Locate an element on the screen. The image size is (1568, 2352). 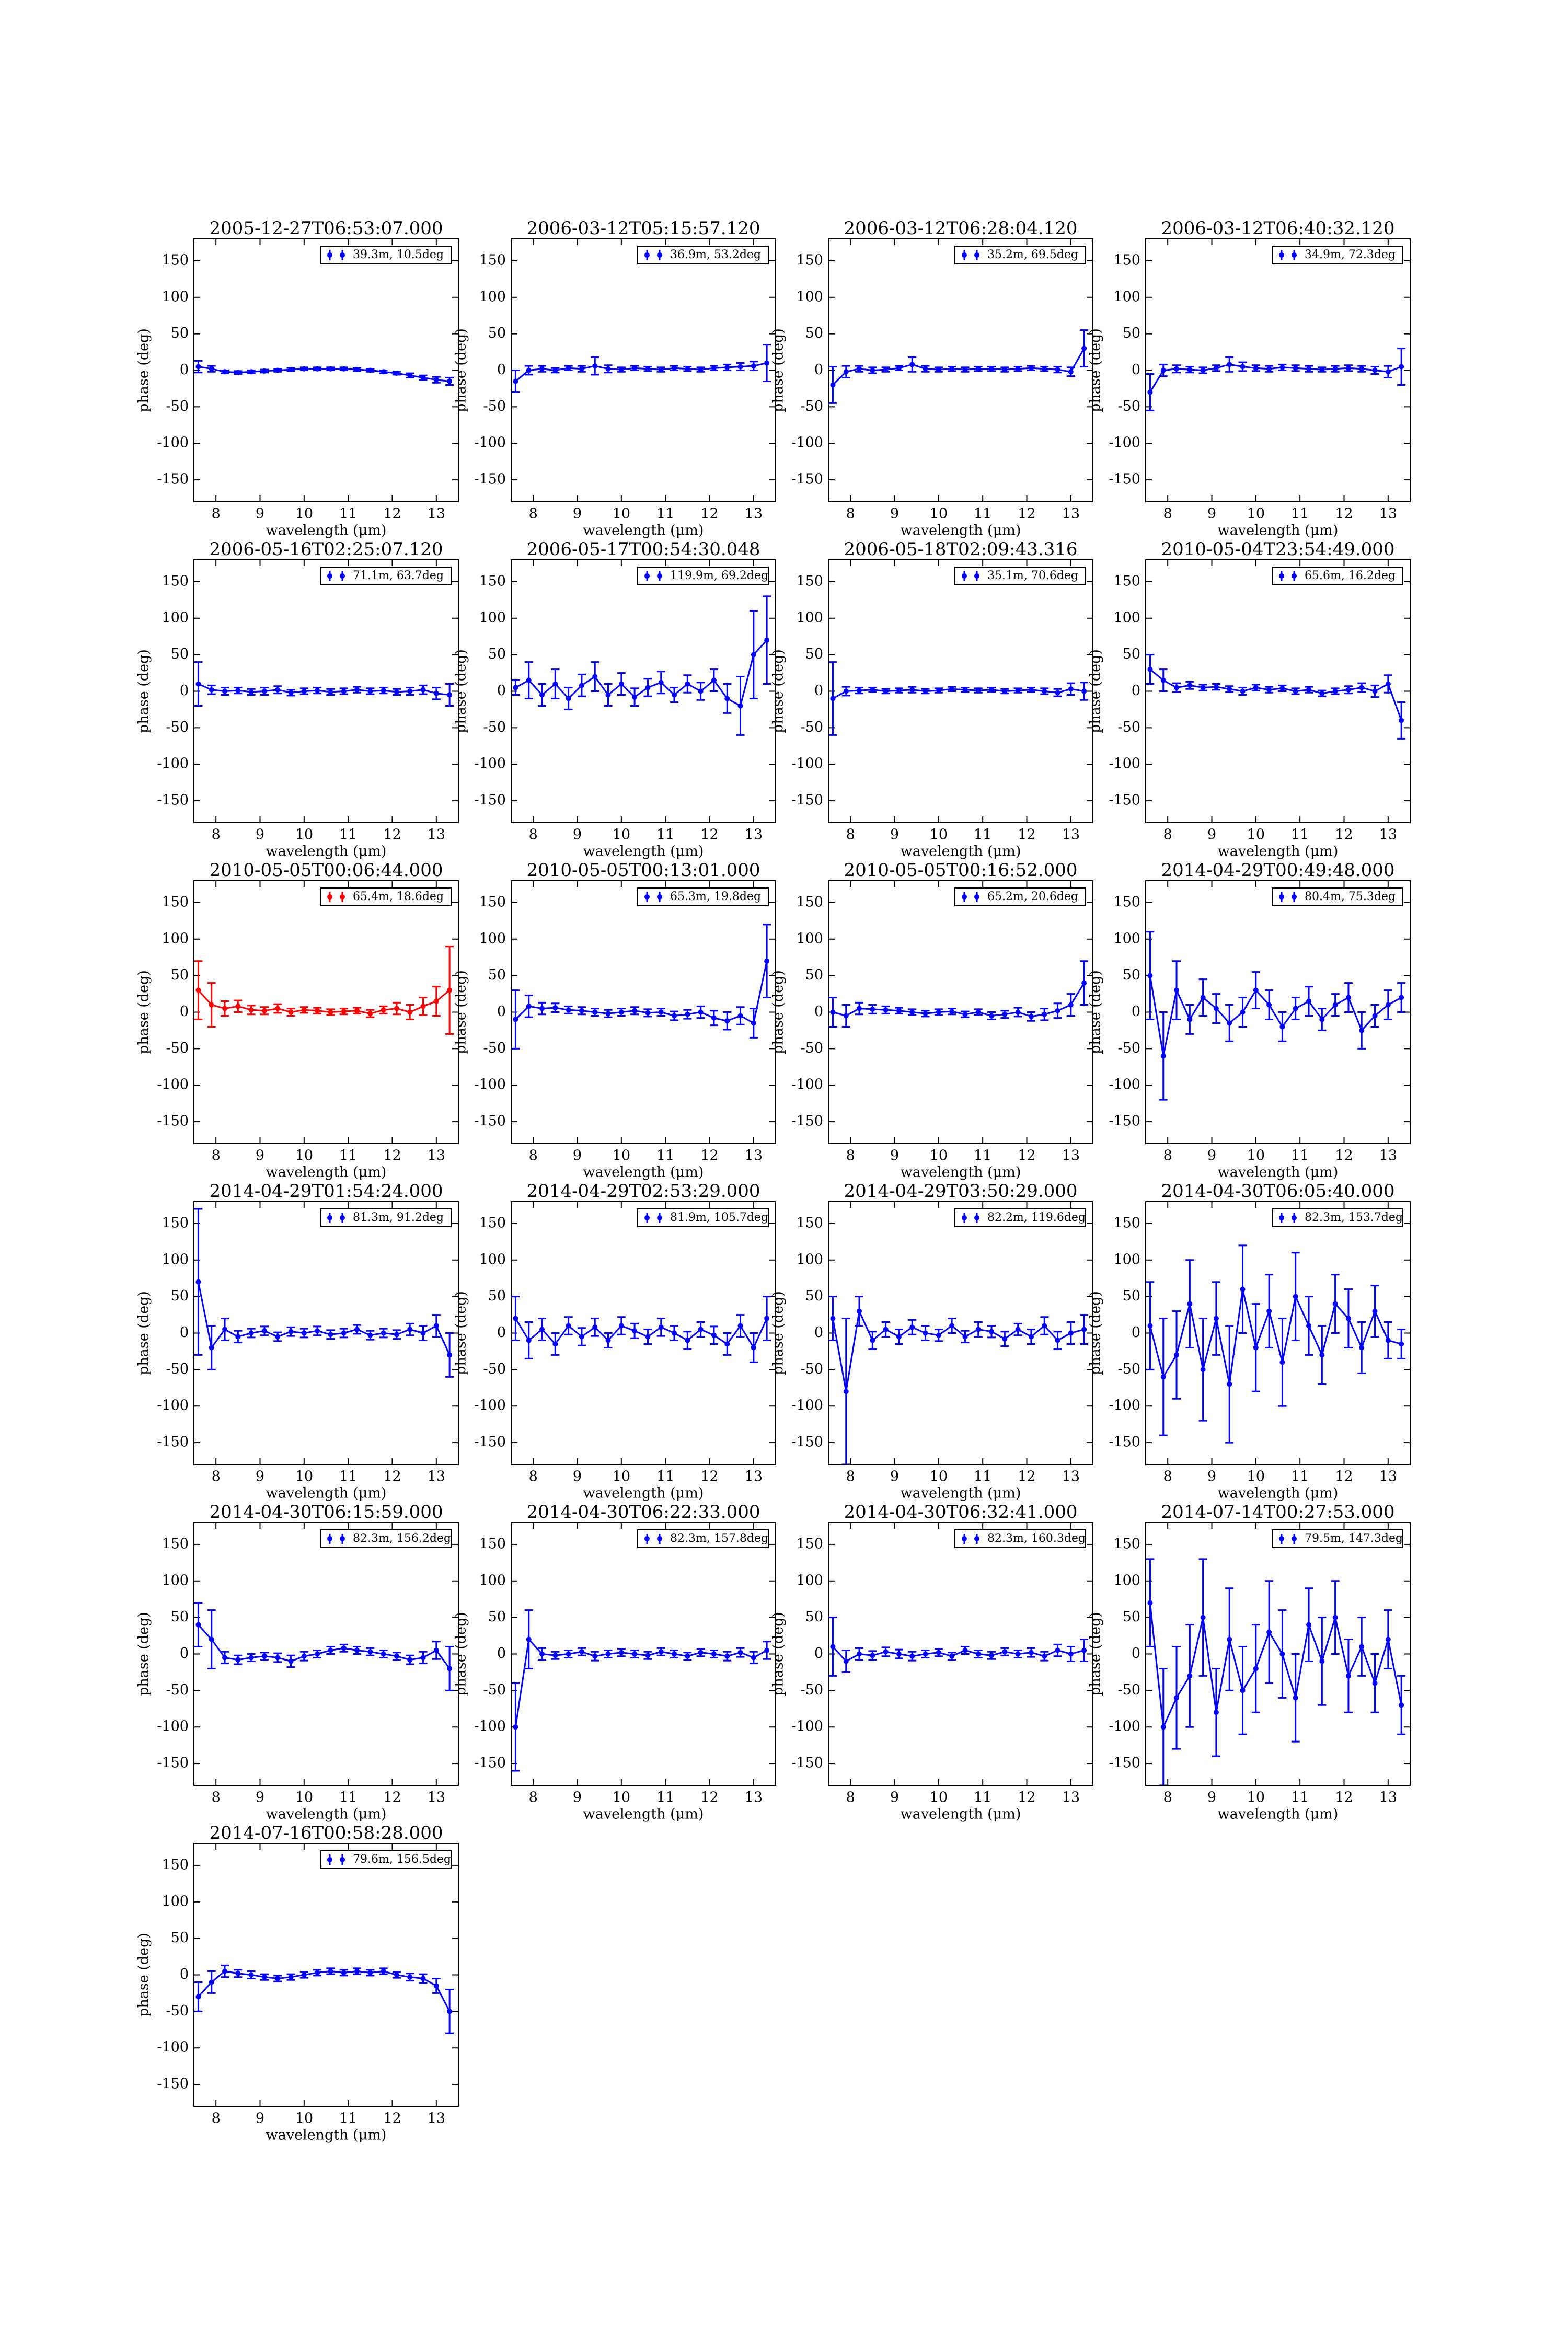
x-tick-label: 12 is located at coordinates (1026, 835).